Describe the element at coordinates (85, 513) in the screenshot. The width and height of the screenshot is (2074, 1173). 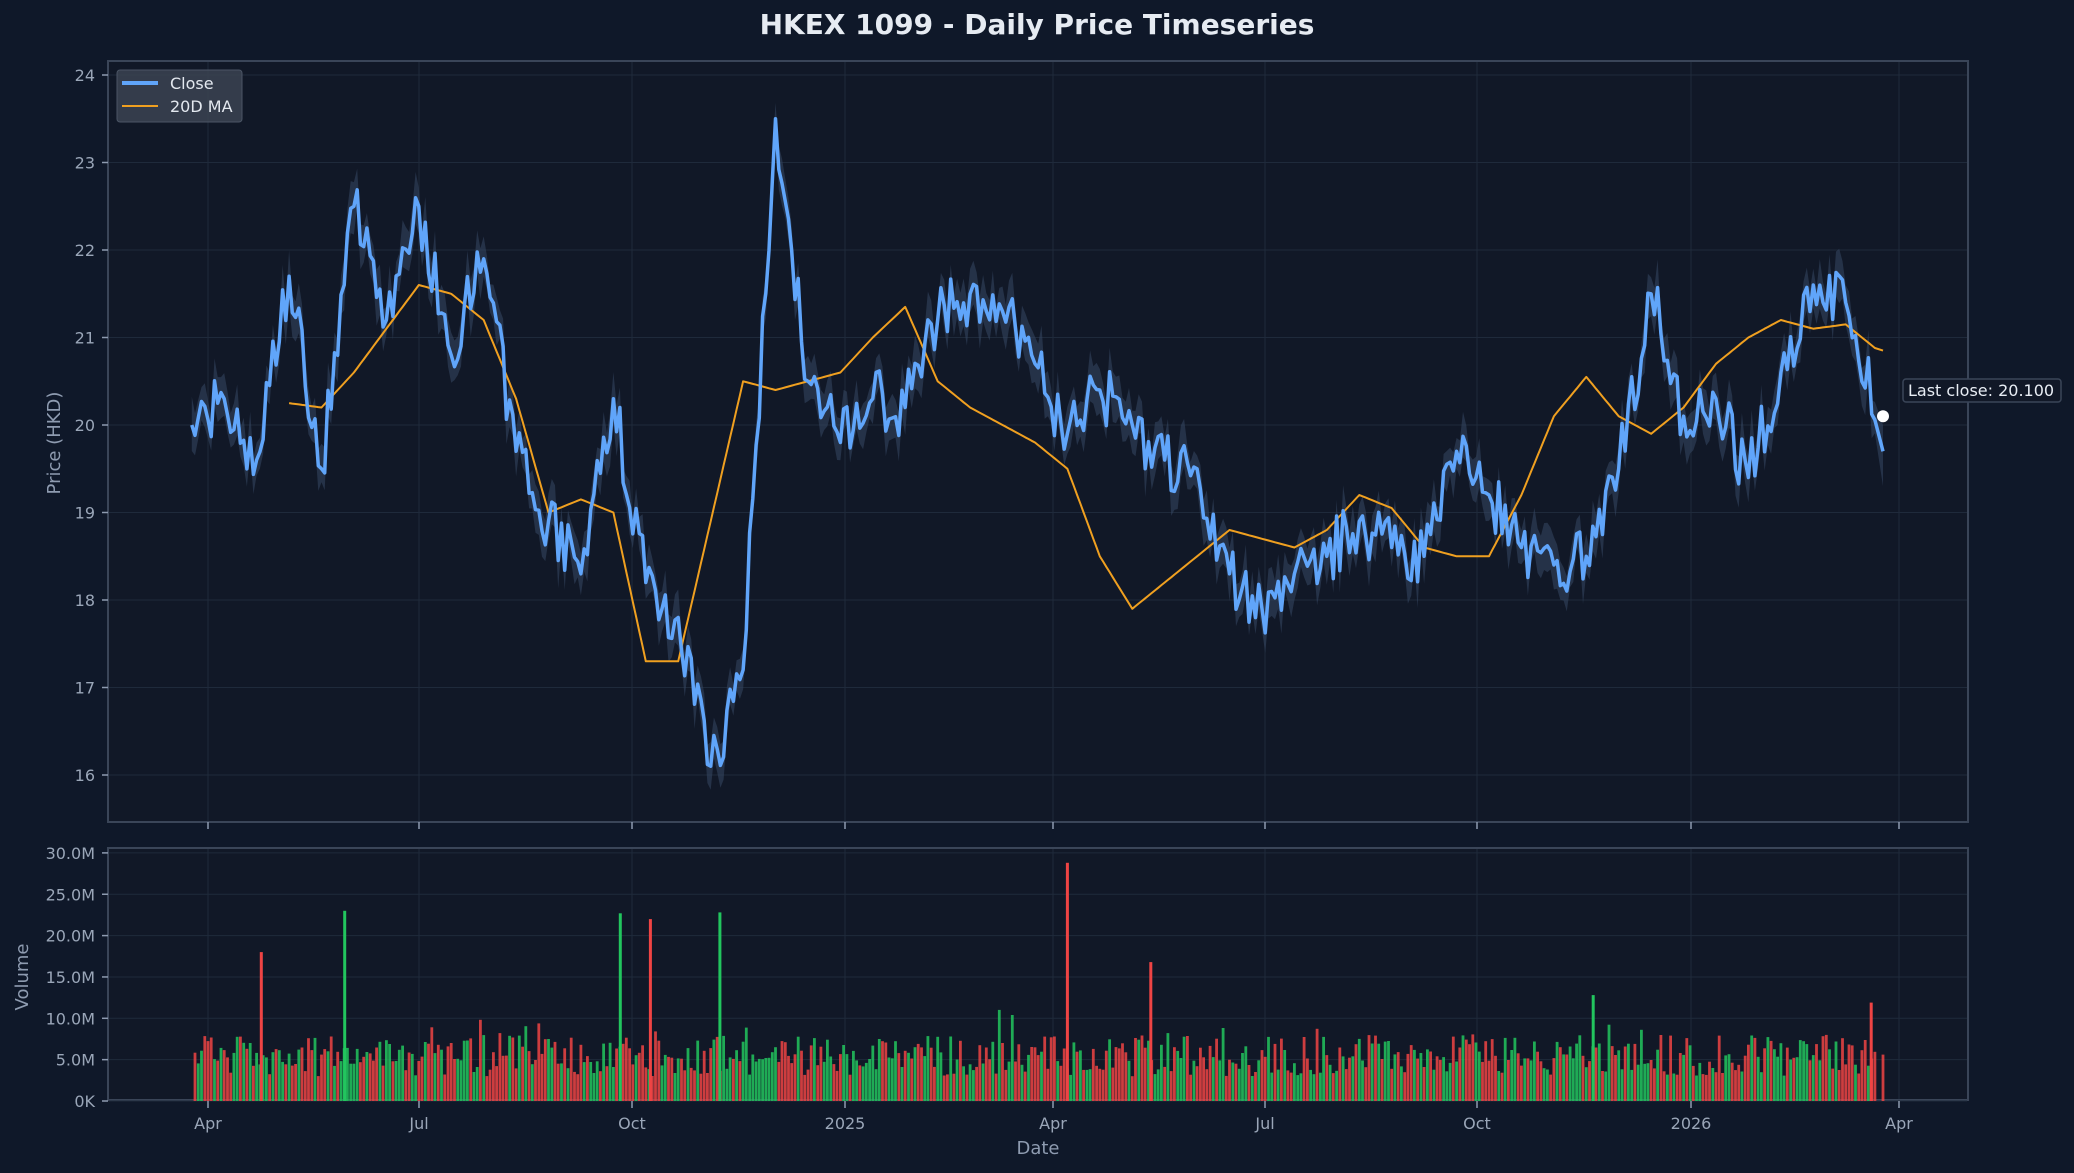
I see `price-y-tick: 19` at that location.